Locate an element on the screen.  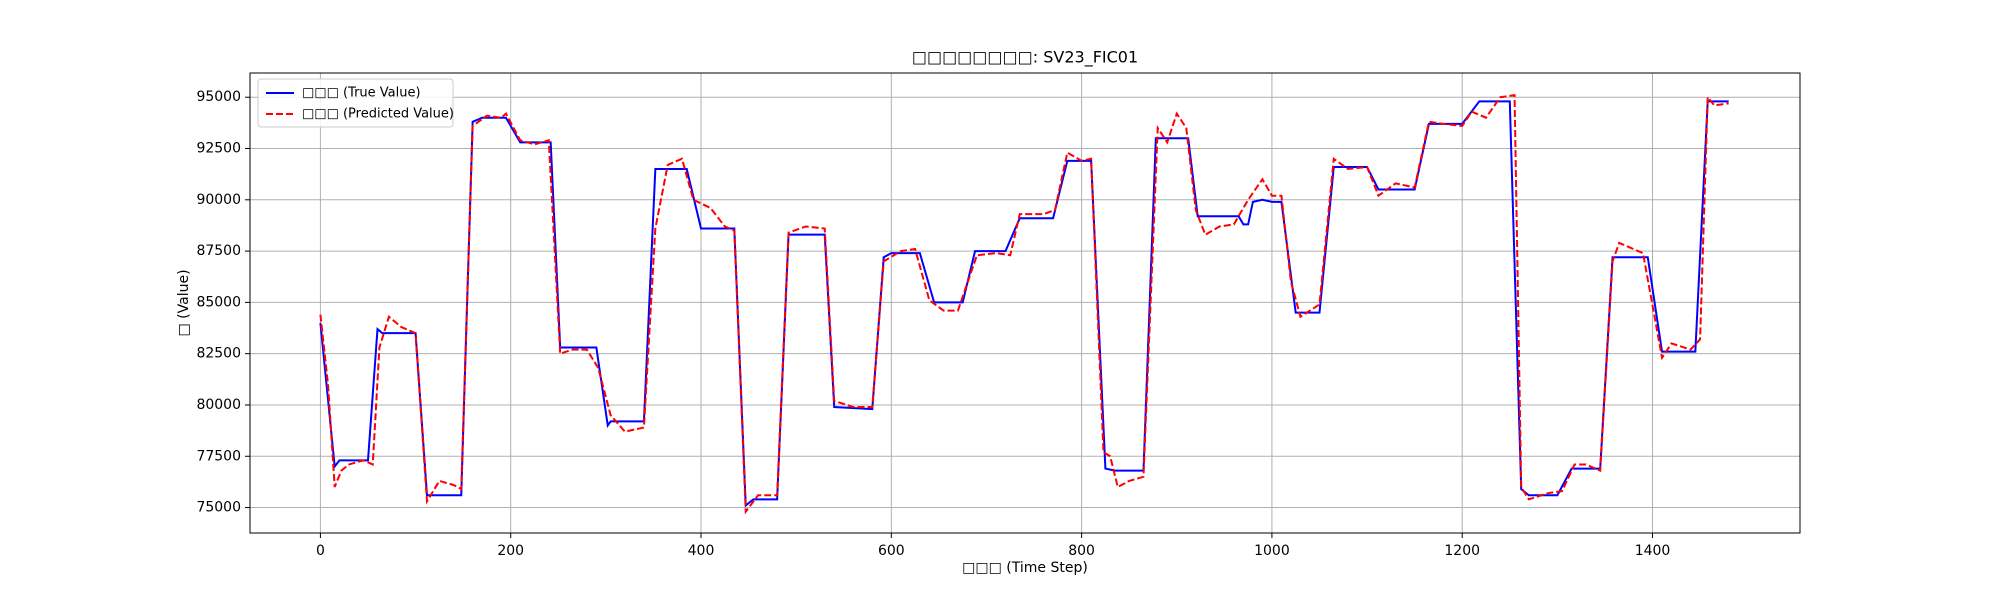
x-tick-label: 0 is located at coordinates (320, 551).